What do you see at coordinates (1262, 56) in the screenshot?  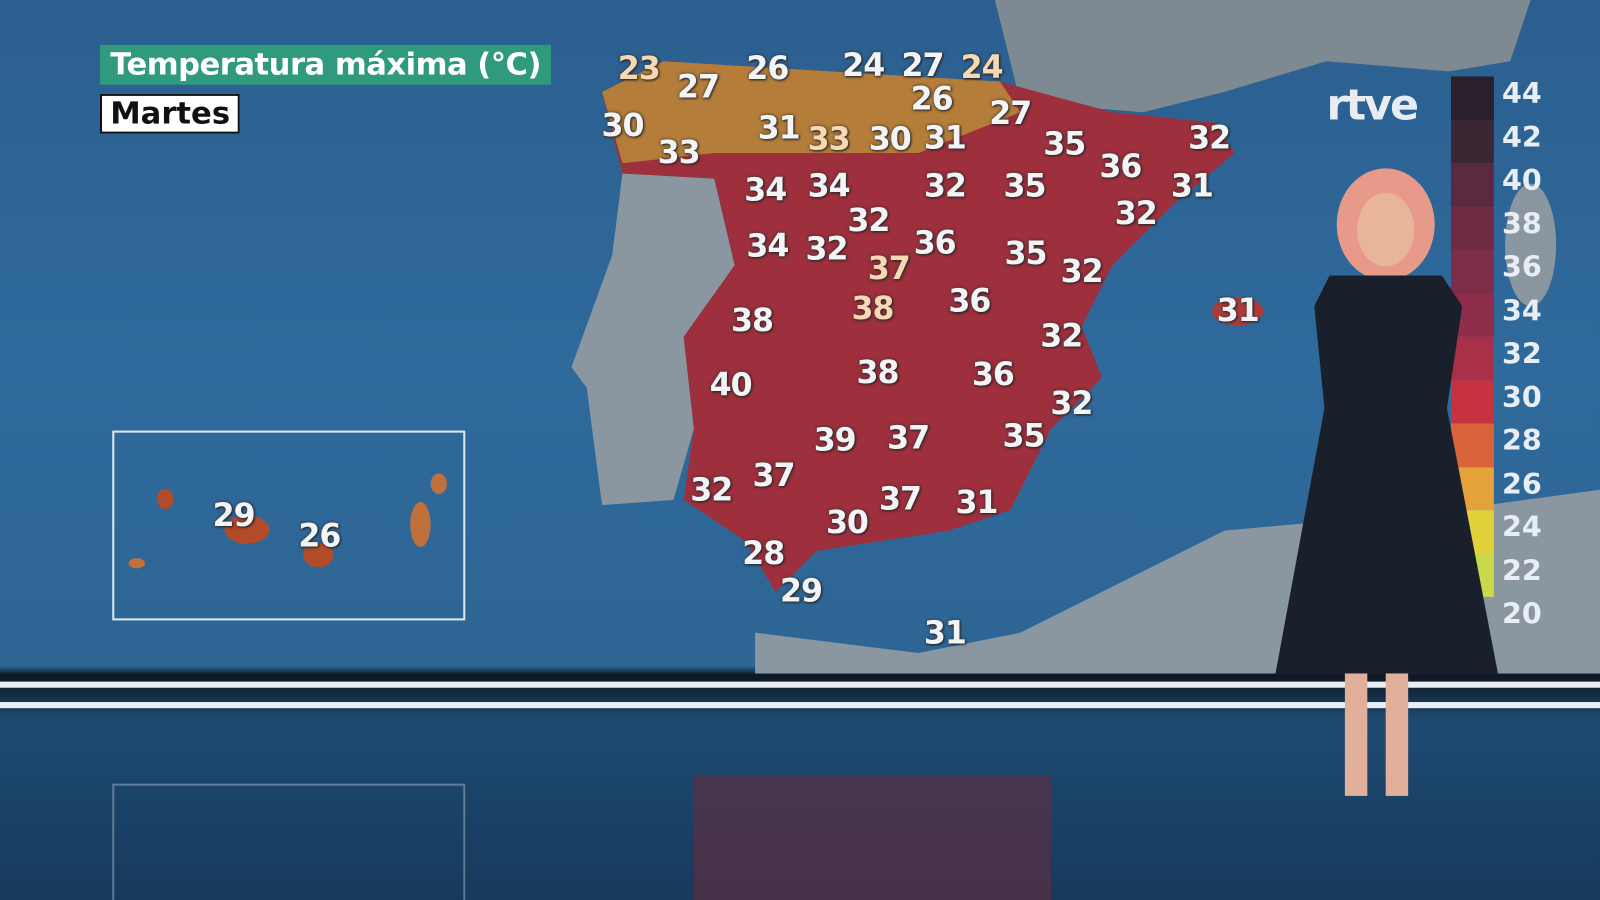 I see `france-land` at bounding box center [1262, 56].